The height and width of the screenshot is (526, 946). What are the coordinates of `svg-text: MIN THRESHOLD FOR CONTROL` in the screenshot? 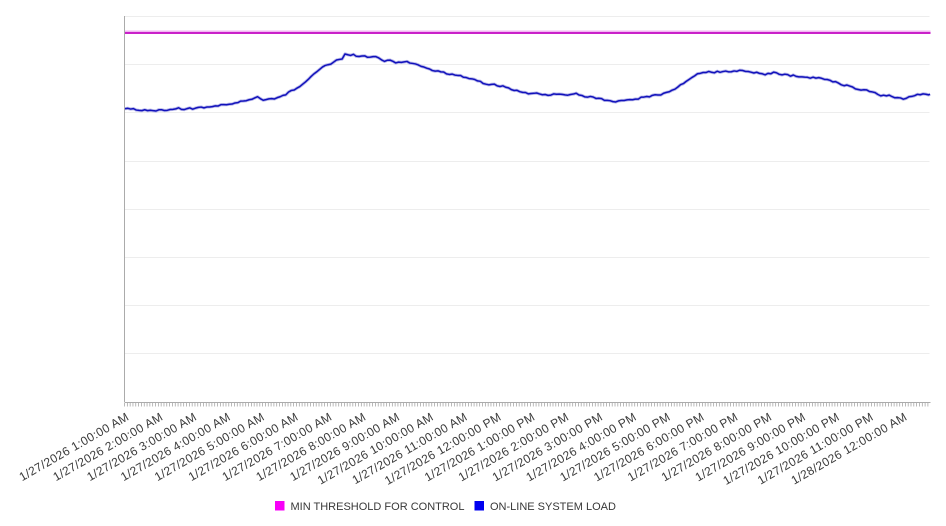 It's located at (378, 507).